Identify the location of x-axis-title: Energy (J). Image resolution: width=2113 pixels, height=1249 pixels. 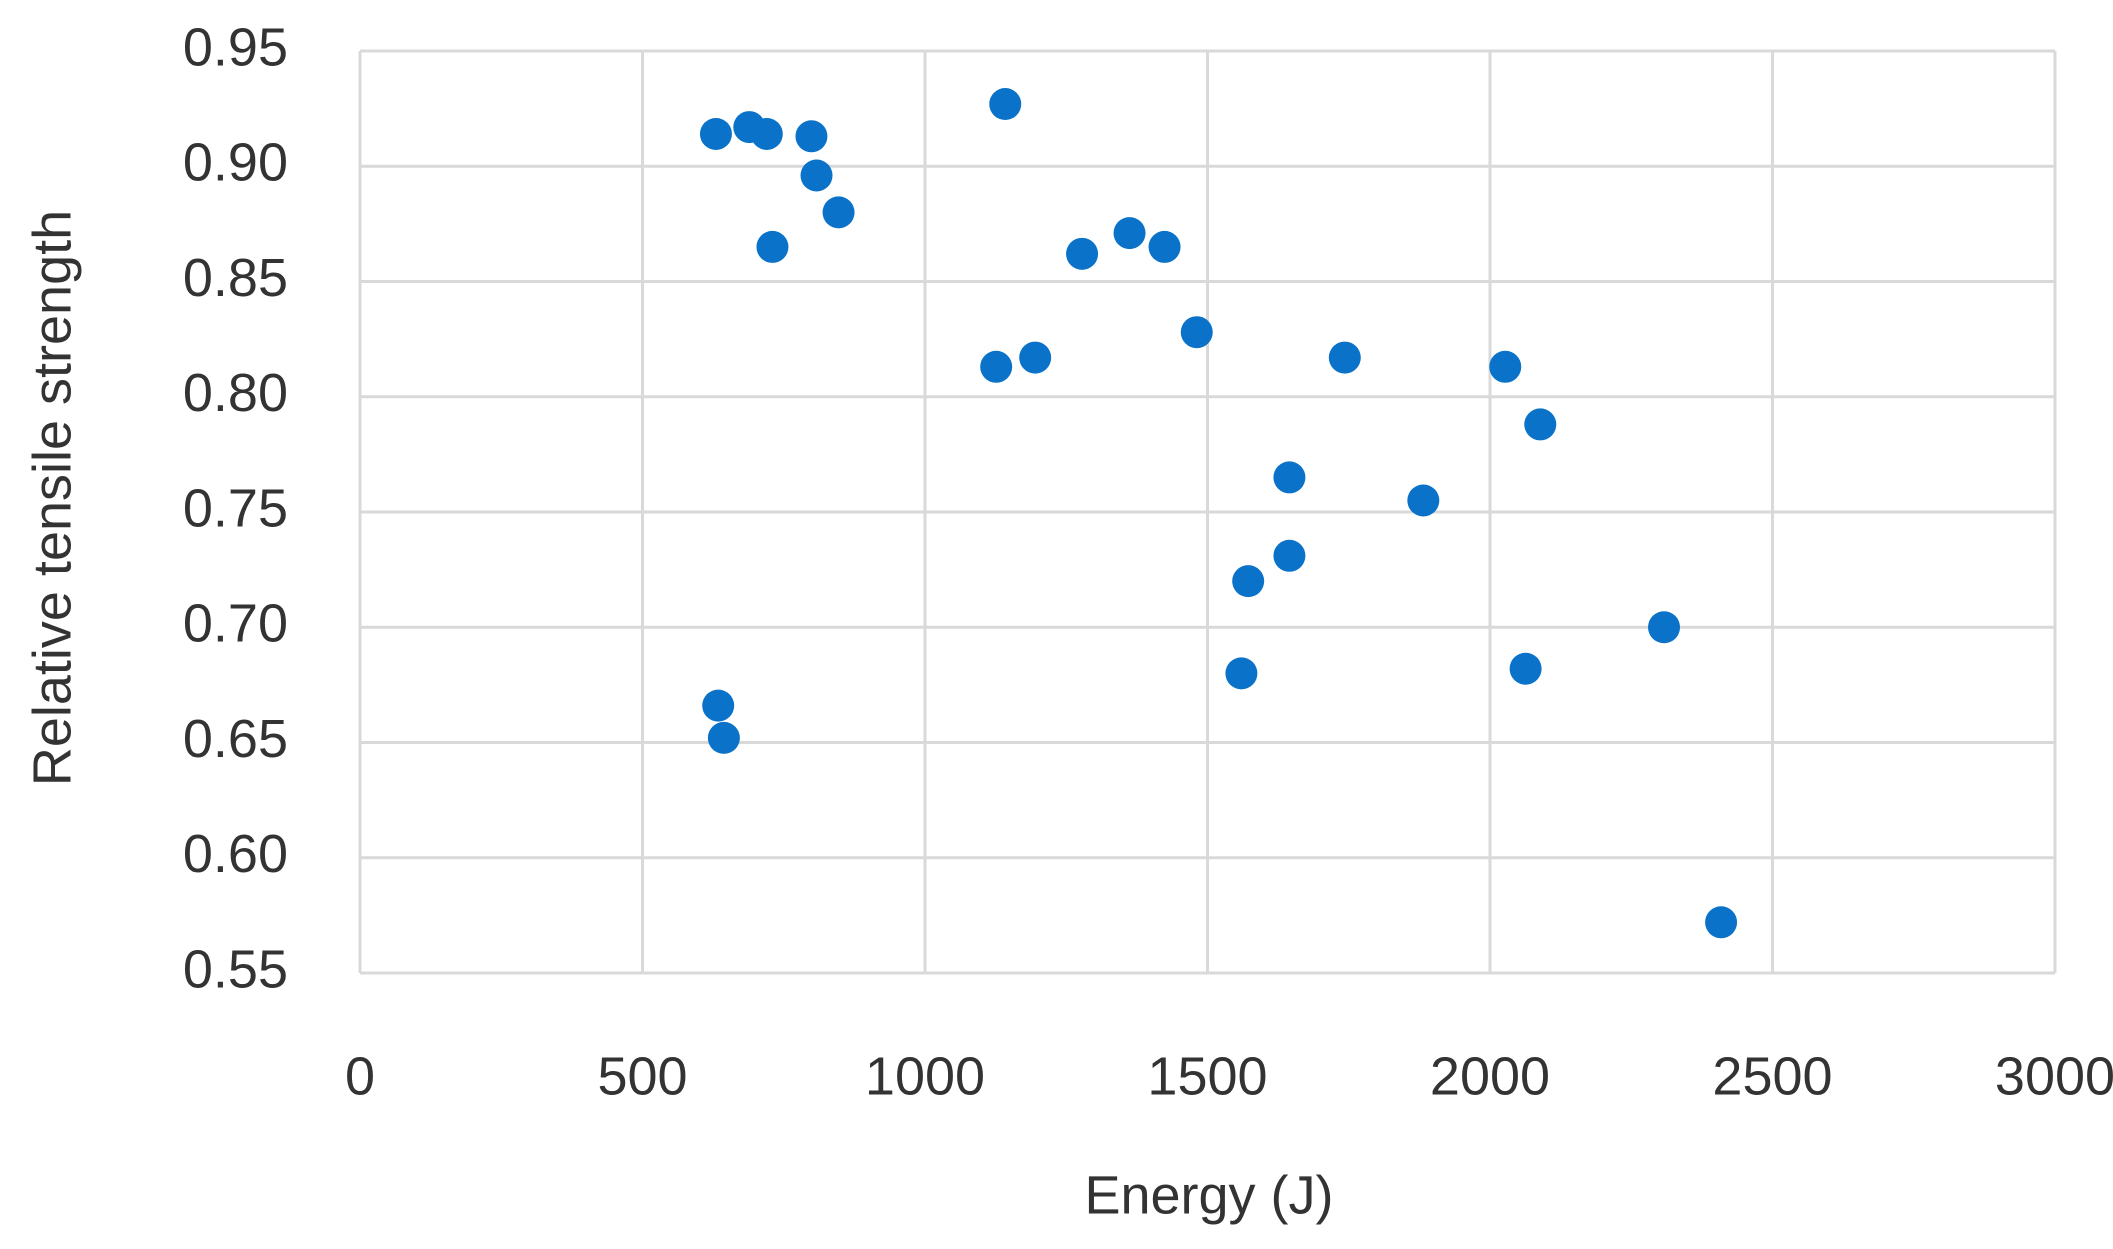
(1208, 1195).